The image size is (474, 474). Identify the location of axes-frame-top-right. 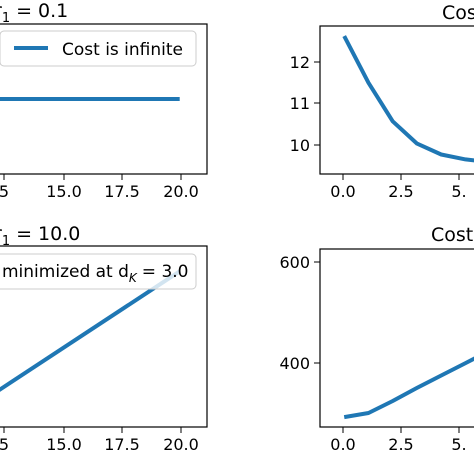
(396, 100).